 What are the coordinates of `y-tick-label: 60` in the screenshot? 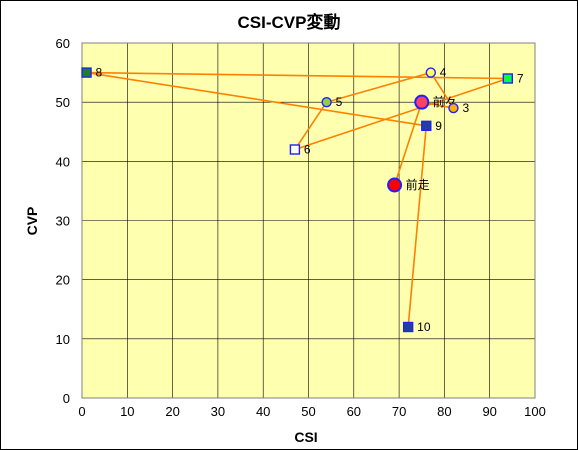 It's located at (63, 43).